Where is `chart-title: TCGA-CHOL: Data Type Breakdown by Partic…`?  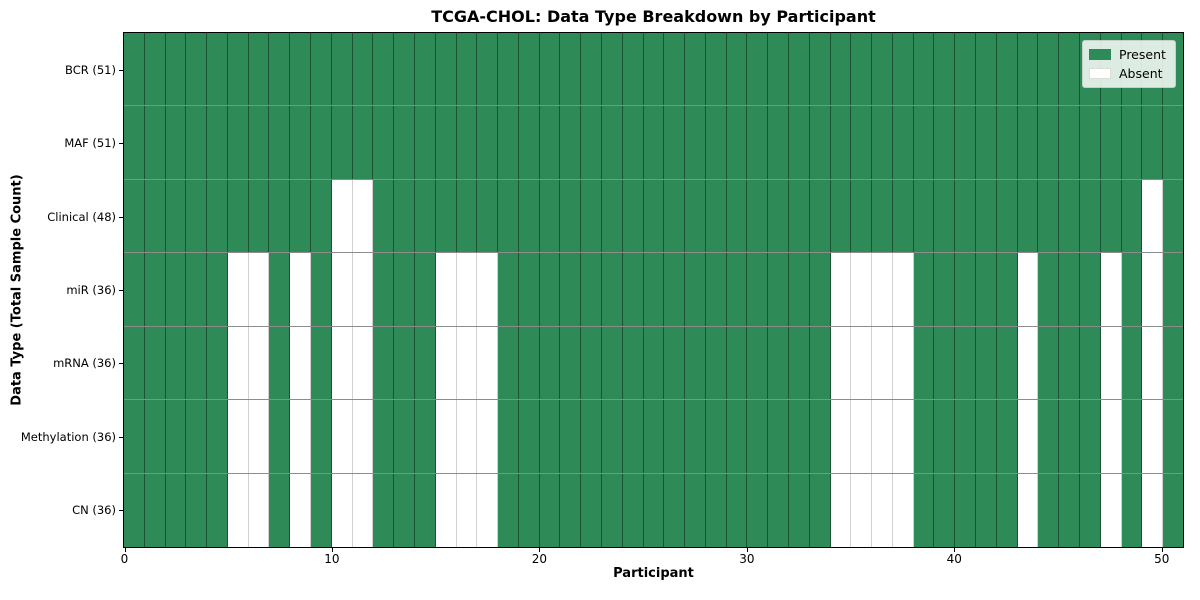
chart-title: TCGA-CHOL: Data Type Breakdown by Partic… is located at coordinates (653, 16).